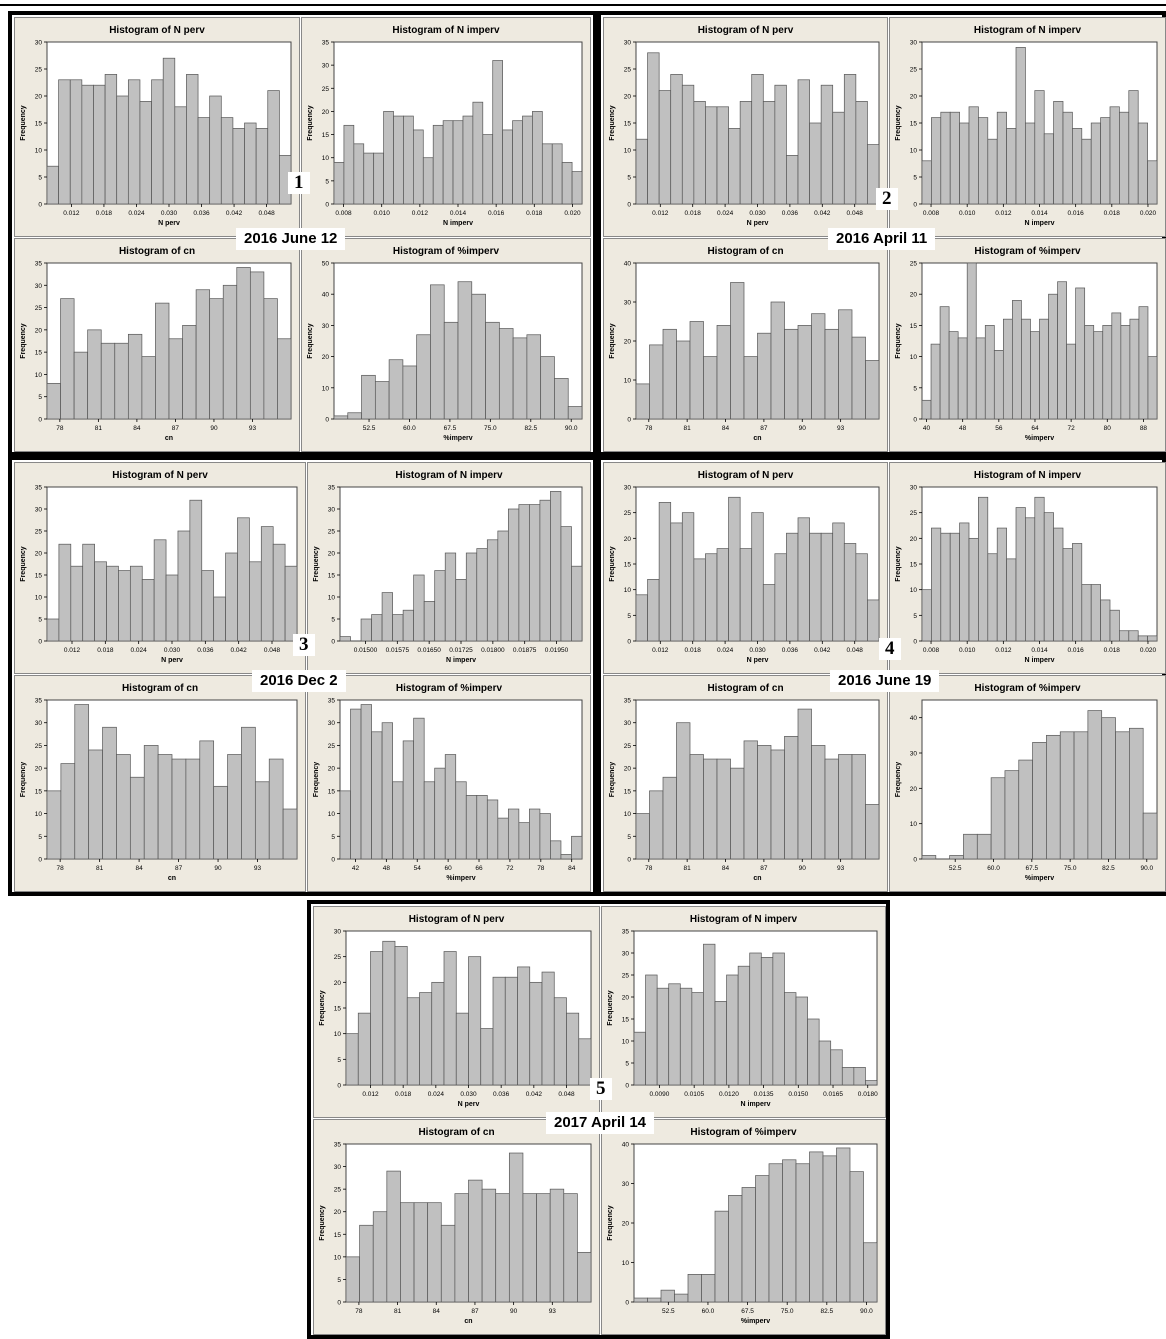 Image resolution: width=1166 pixels, height=1339 pixels. I want to click on x-tick-label: 0.014, so click(1039, 650).